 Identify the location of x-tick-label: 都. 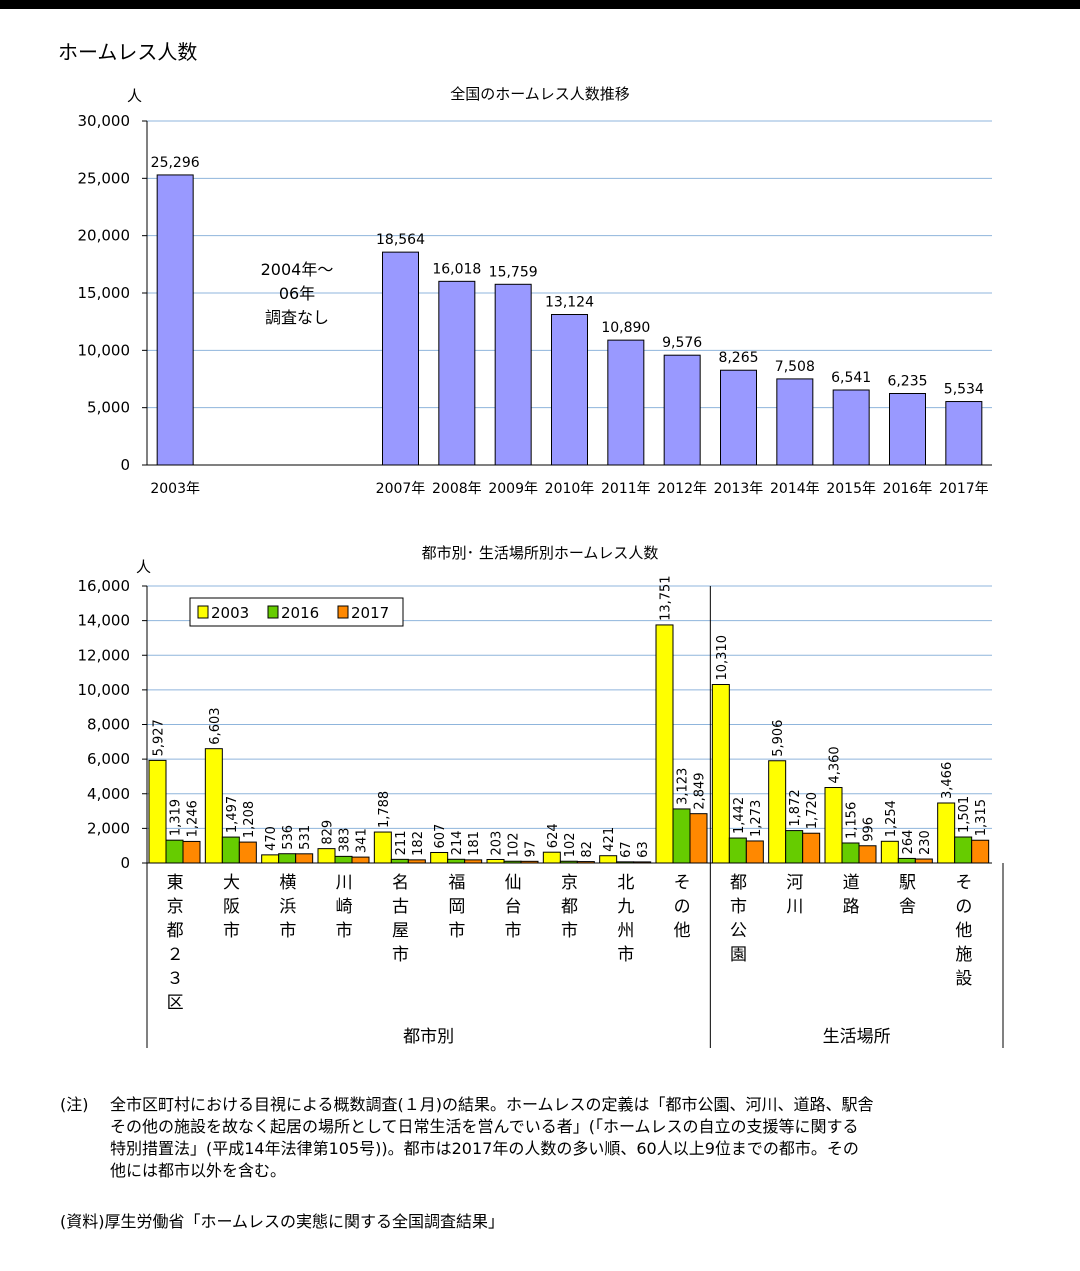
(175, 931).